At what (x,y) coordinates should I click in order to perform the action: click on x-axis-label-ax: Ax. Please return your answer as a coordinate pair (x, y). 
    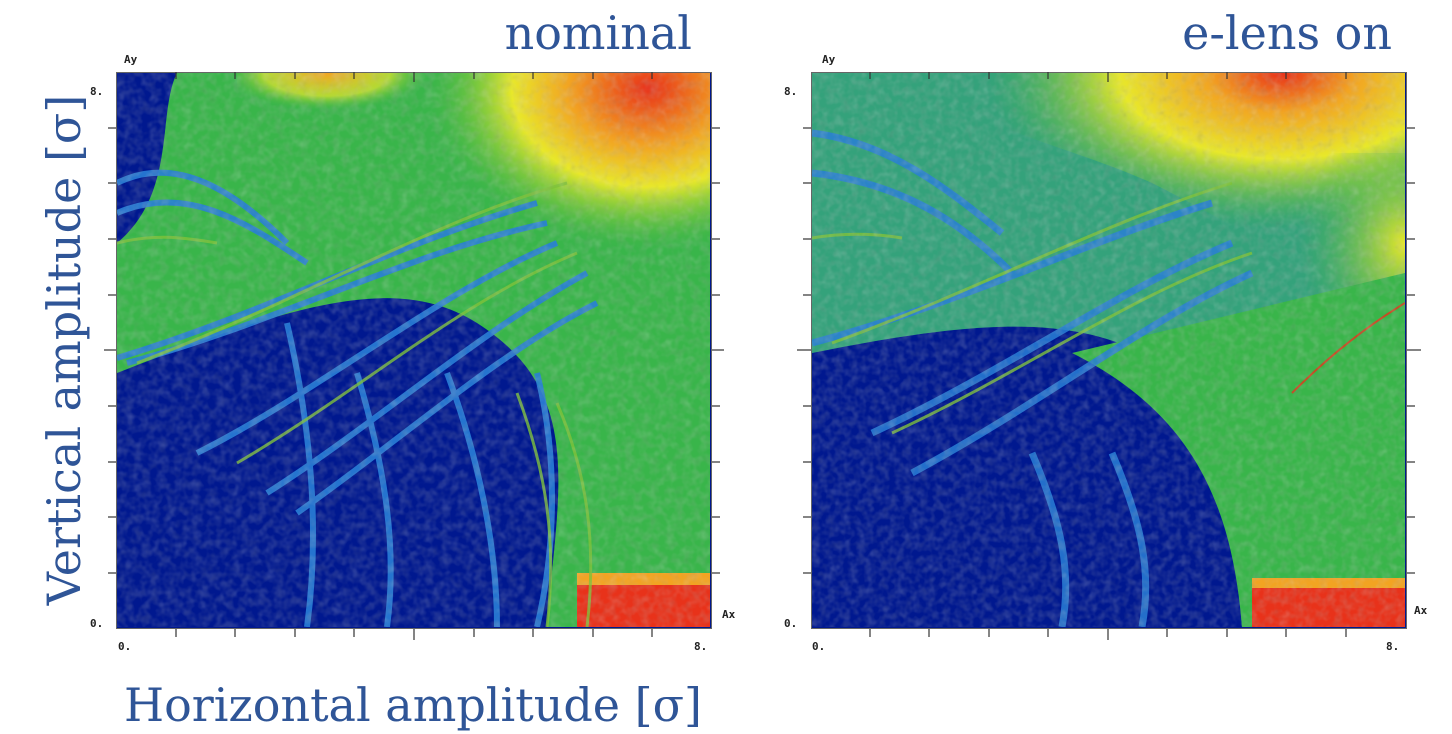
    Looking at the image, I should click on (729, 614).